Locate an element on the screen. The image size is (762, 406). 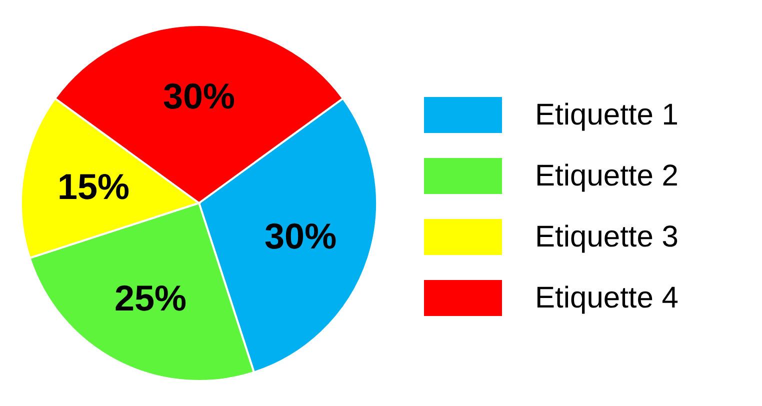
data-label: 25% is located at coordinates (150, 298).